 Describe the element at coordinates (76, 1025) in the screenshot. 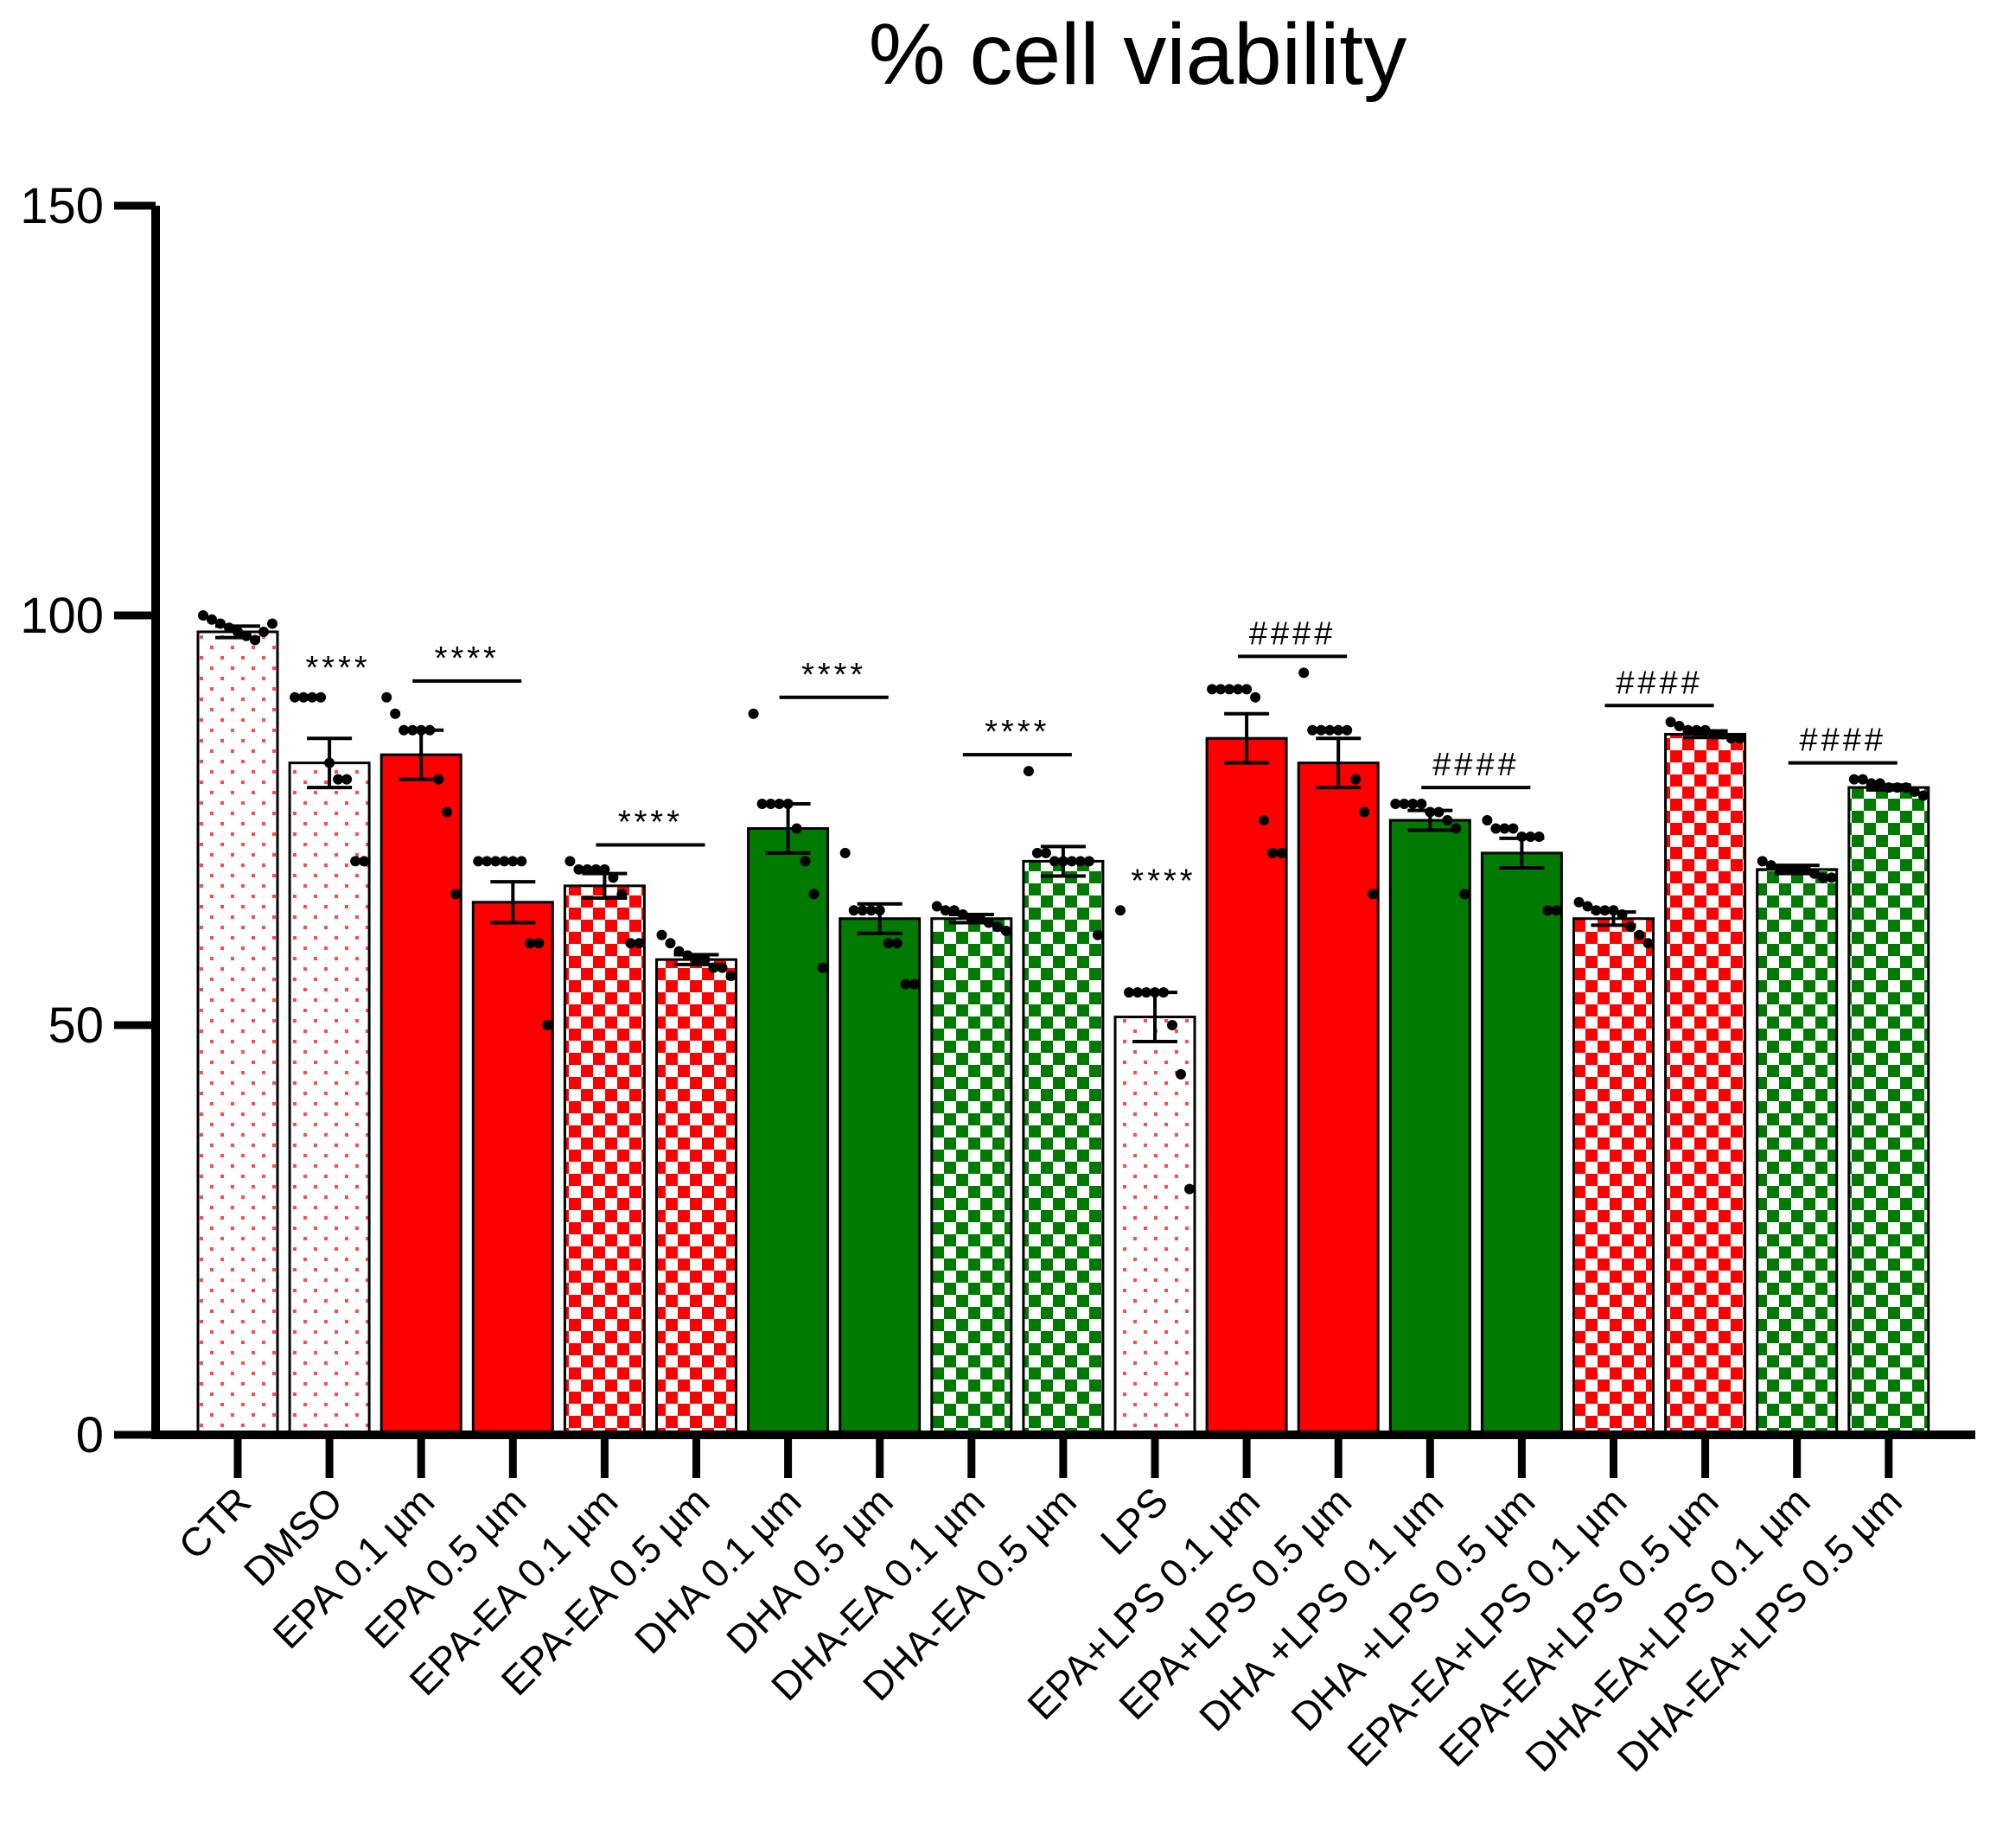

I see `y-tick-label: 50` at that location.